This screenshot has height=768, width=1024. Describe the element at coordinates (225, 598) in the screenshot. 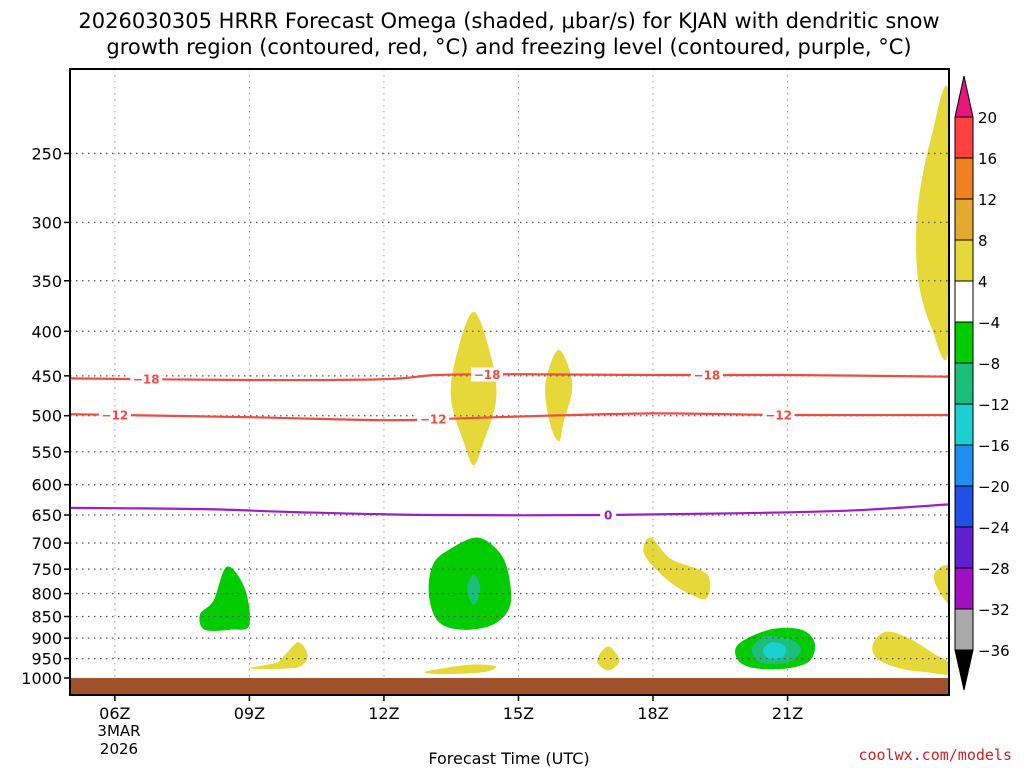

I see `downward-minus4-to-minus8-a` at that location.